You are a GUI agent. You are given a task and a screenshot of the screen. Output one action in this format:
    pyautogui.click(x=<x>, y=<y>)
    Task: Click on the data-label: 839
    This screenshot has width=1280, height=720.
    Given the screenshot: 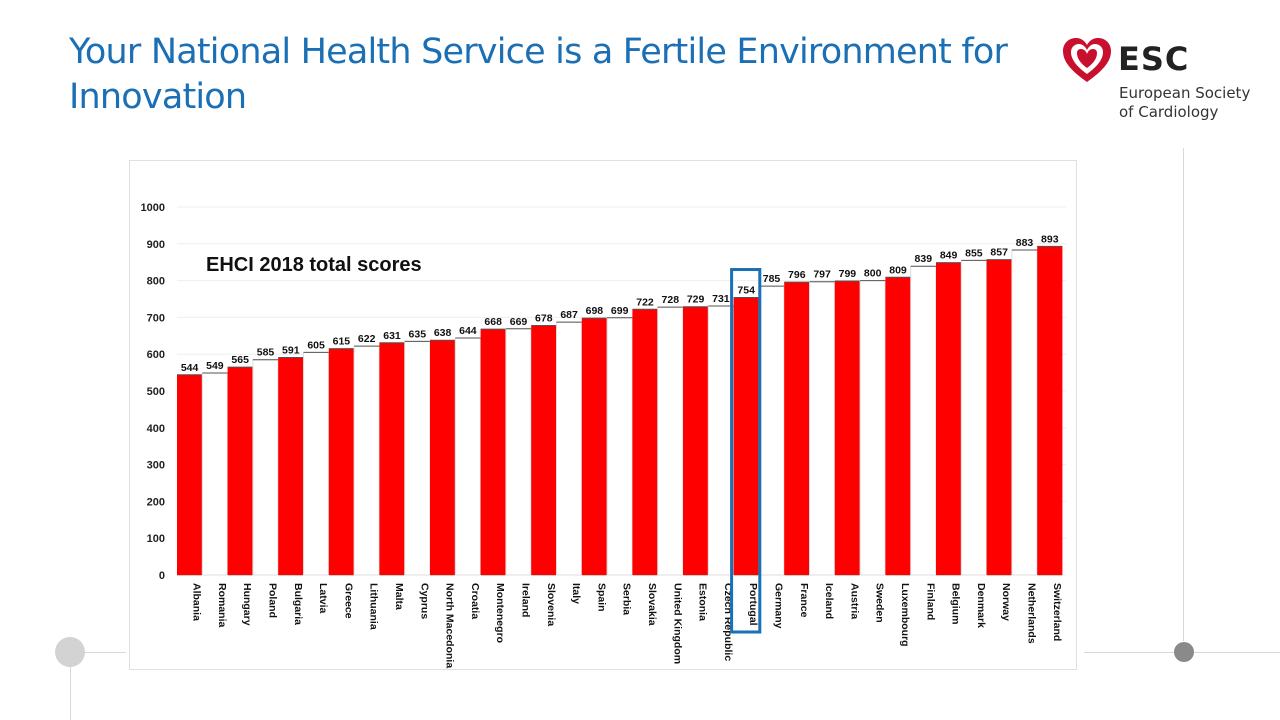 What is the action you would take?
    pyautogui.click(x=924, y=259)
    